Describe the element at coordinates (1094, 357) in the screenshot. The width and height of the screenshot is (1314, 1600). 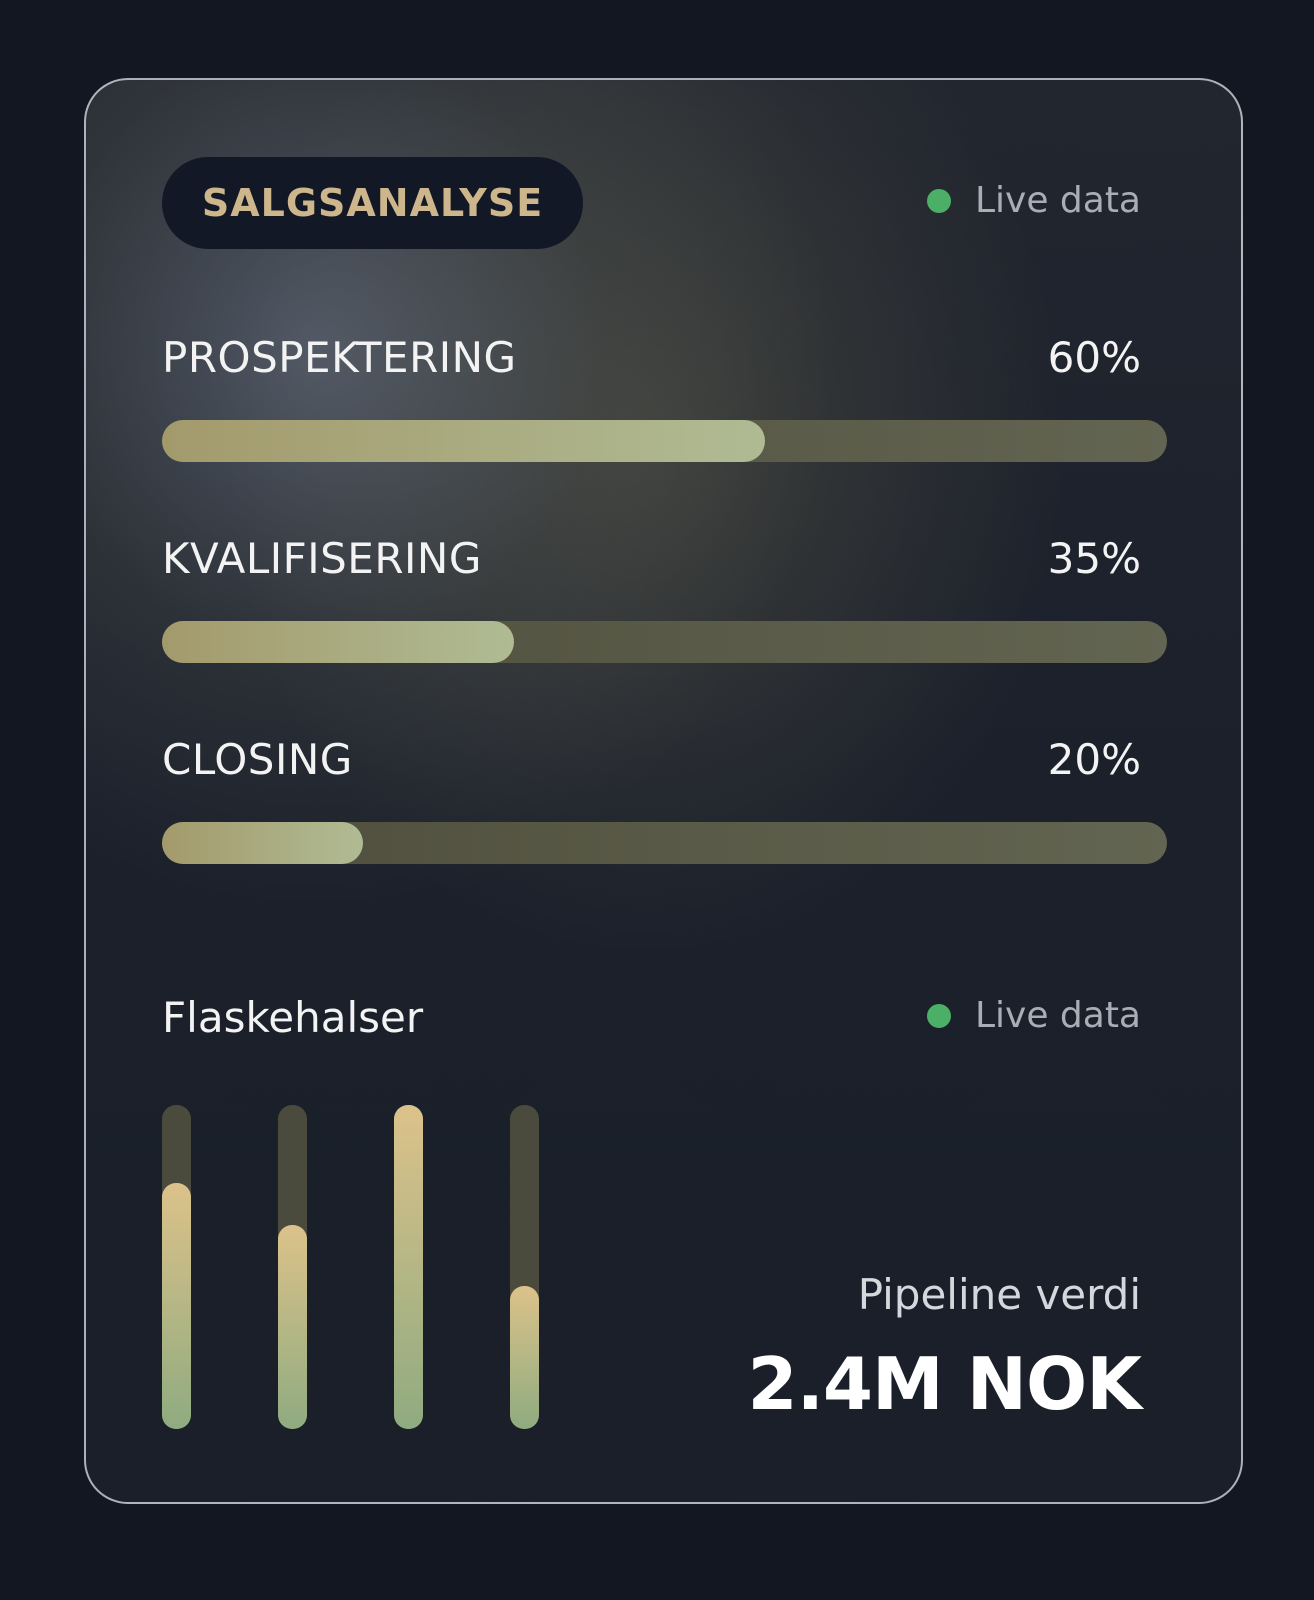
I see `stage-percent: 60%` at that location.